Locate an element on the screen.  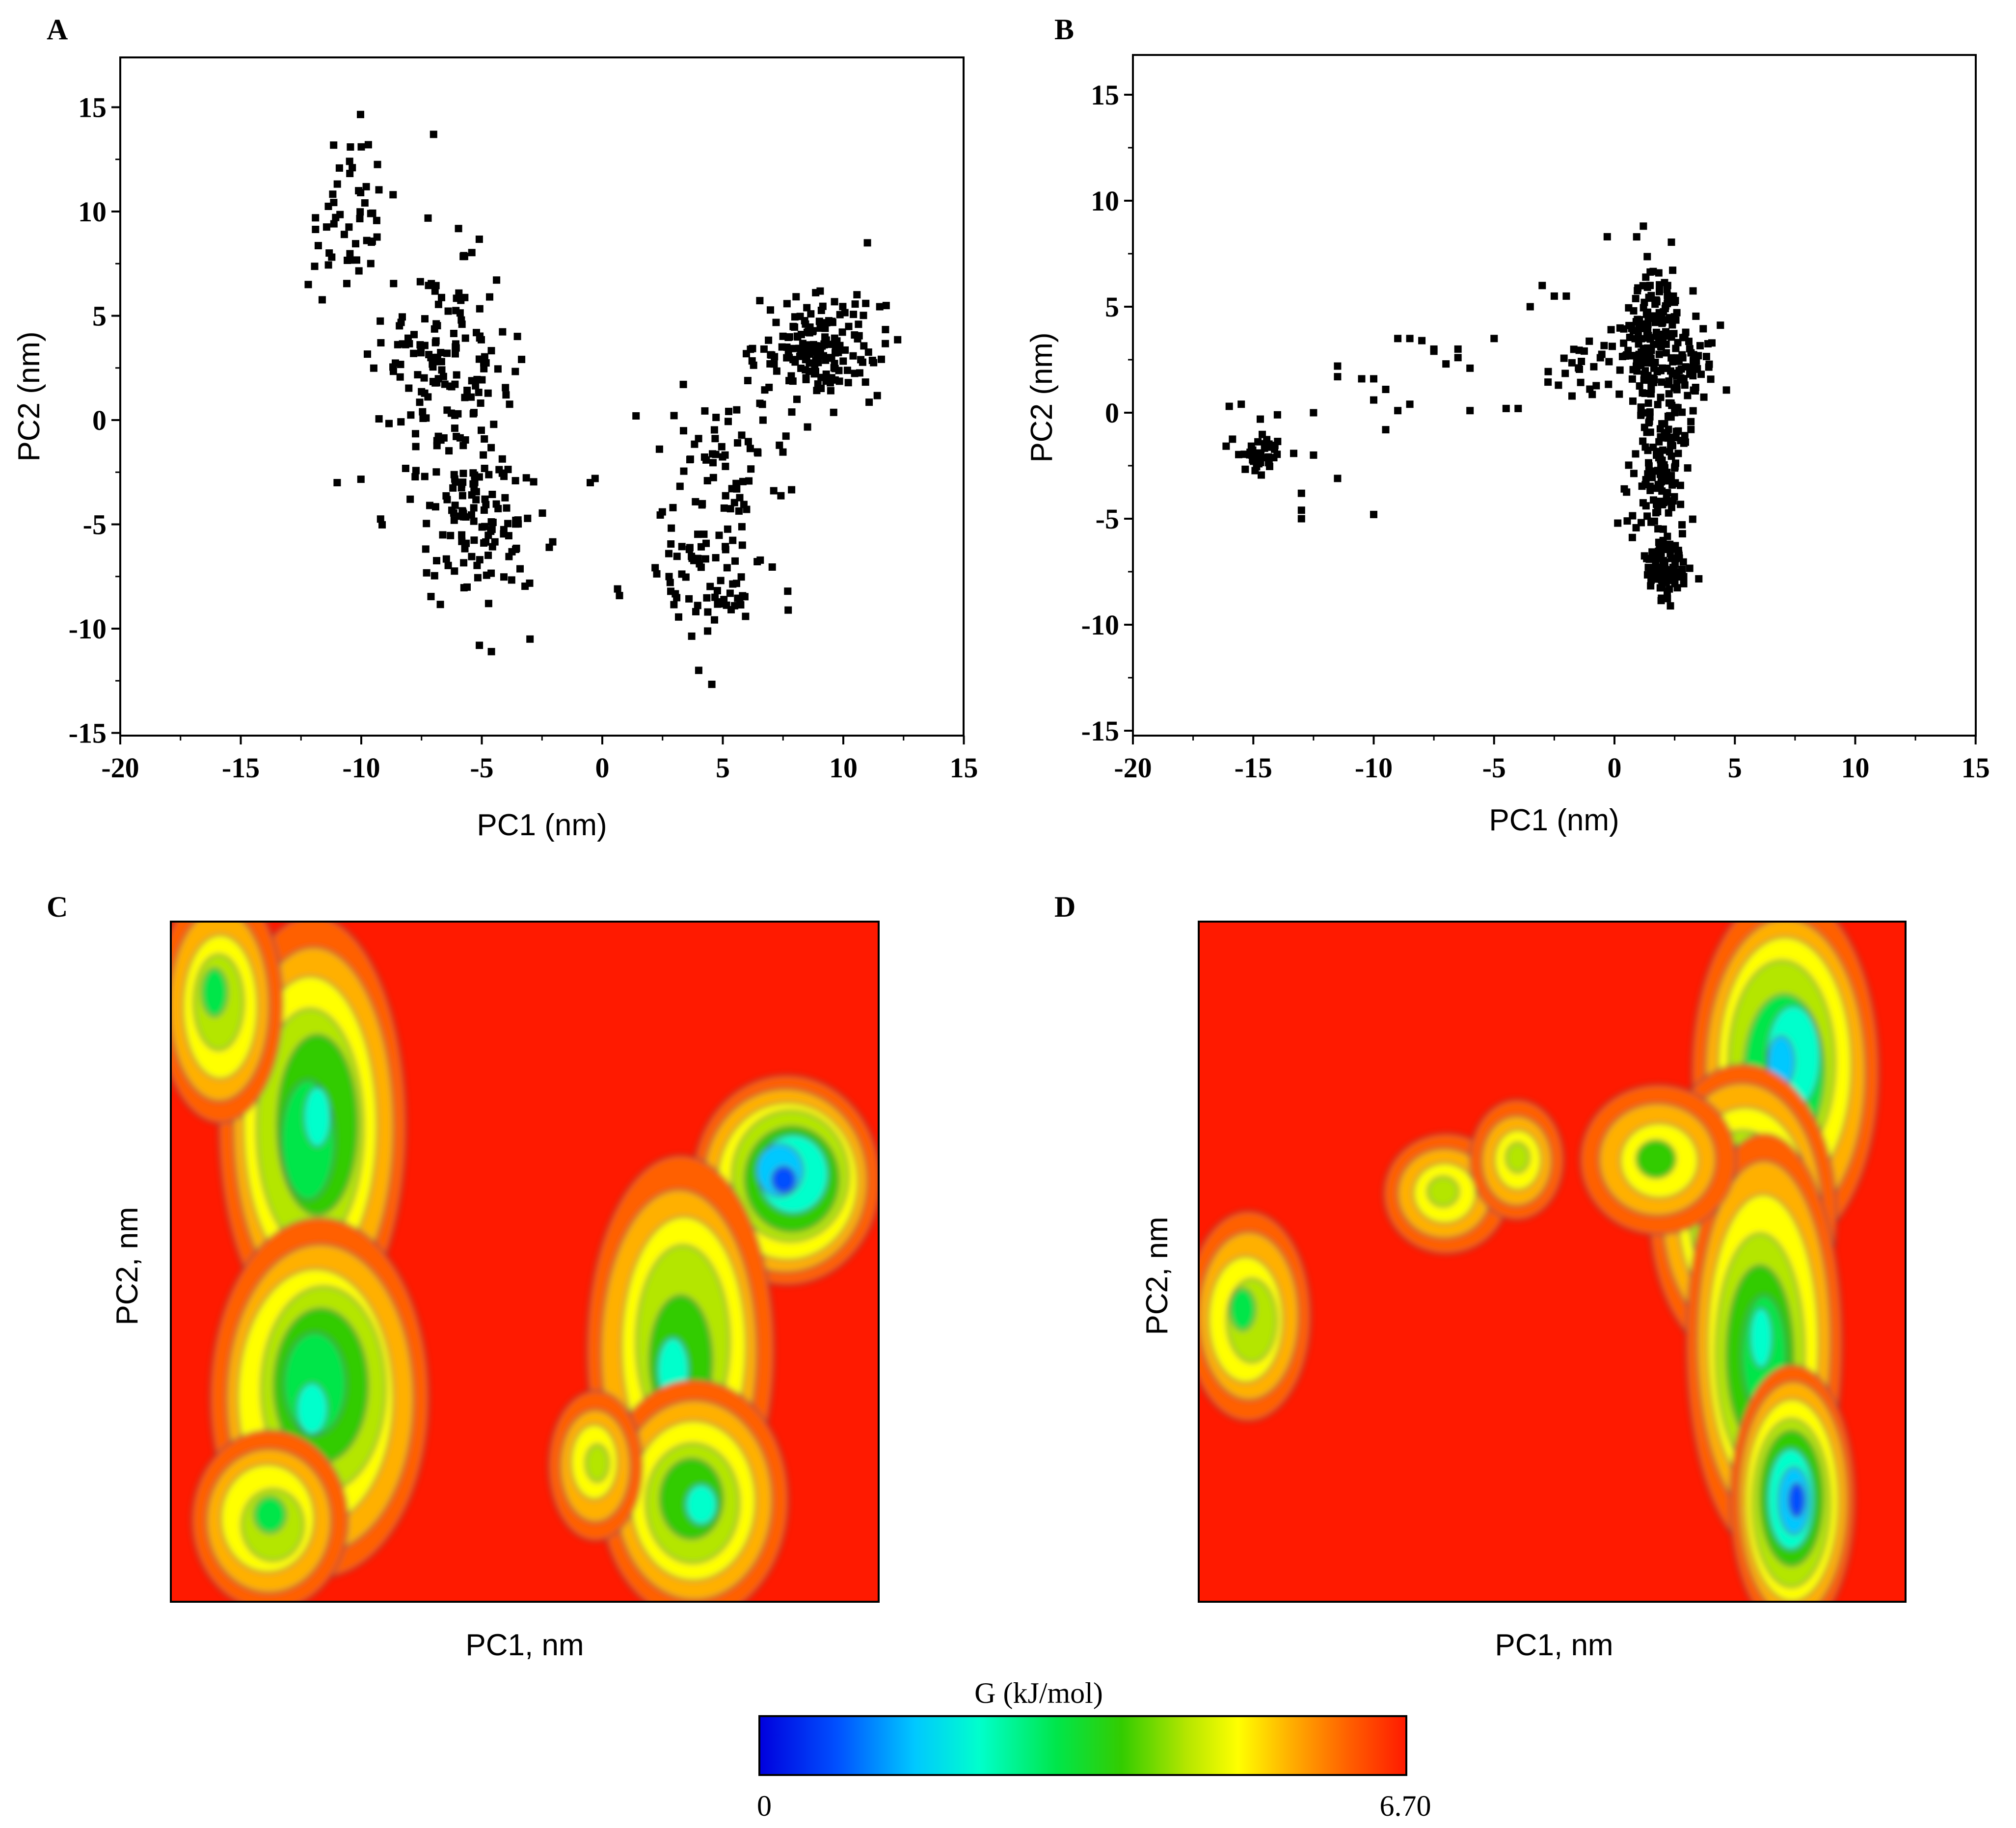
y-axis-title-d: PC2, nm is located at coordinates (1157, 1276).